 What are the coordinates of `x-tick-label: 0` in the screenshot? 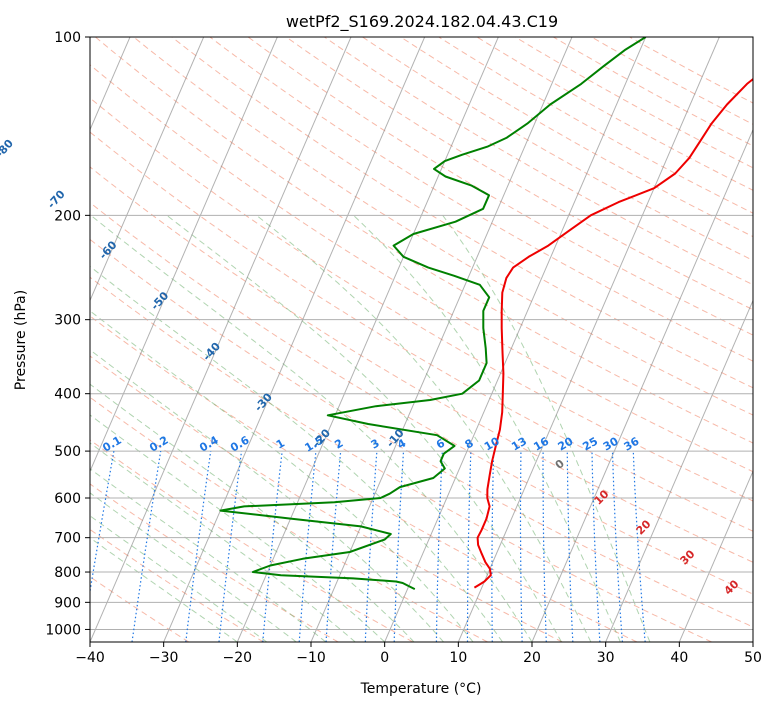 It's located at (384, 658).